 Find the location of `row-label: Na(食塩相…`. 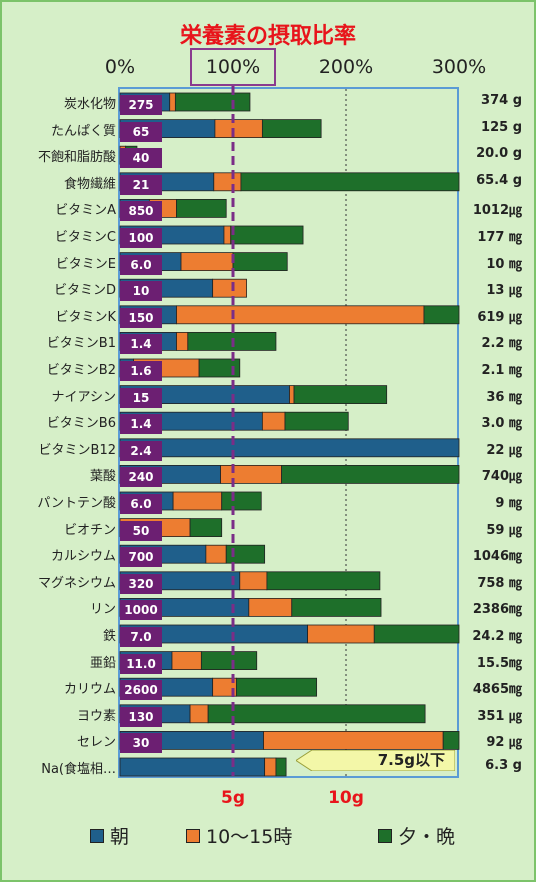

row-label: Na(食塩相… is located at coordinates (78, 769).